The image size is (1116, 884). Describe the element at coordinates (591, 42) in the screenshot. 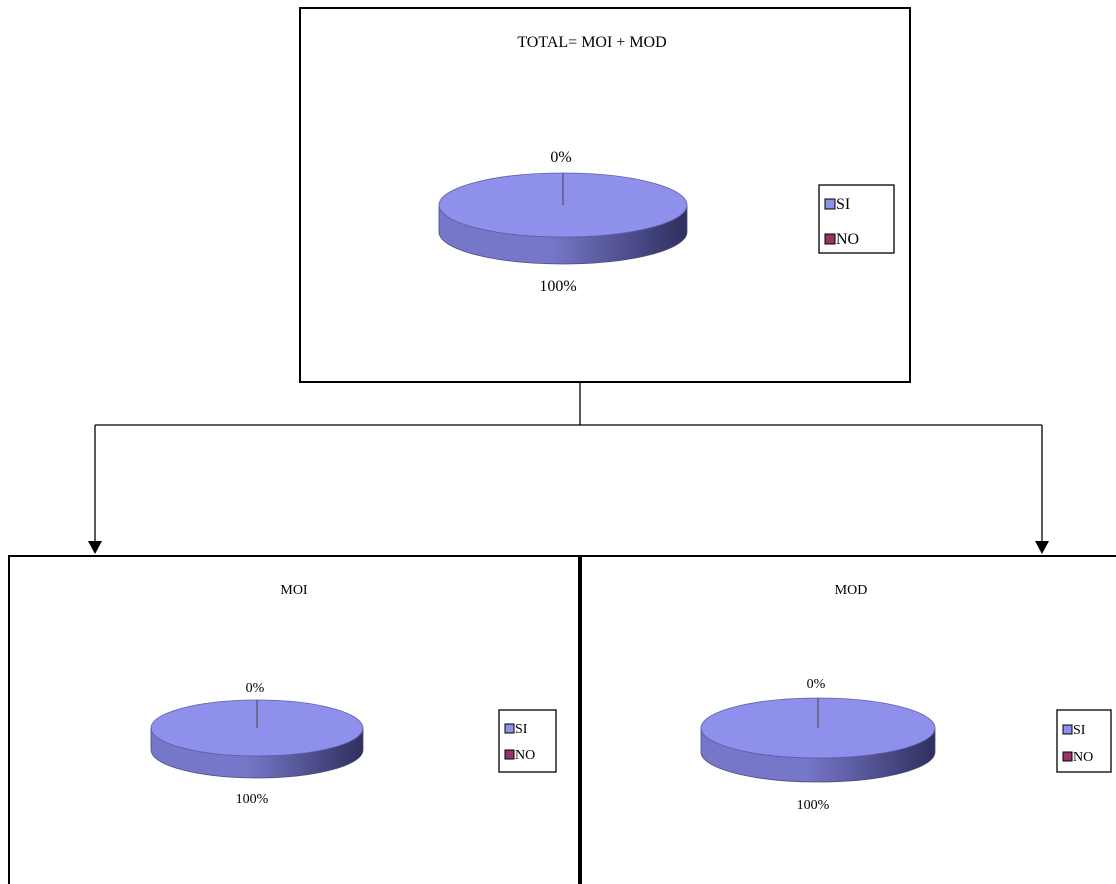

I see `chart-title: TOTAL= MOI + MOD` at that location.